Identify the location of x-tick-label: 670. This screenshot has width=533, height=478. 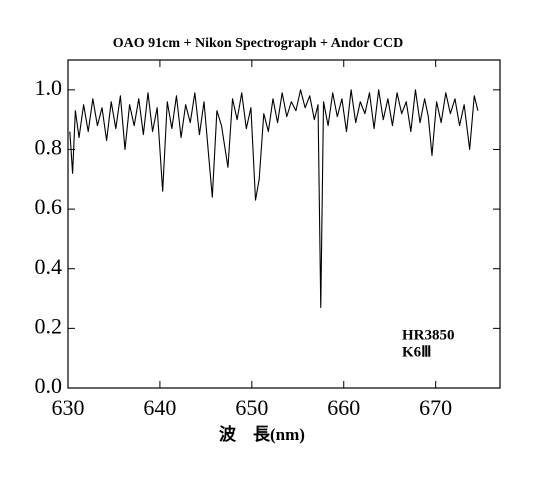
(435, 407).